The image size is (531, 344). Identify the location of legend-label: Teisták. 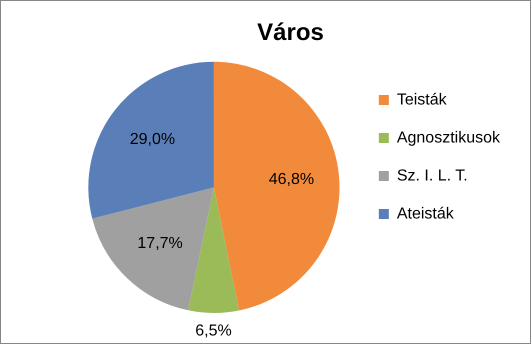
(422, 99).